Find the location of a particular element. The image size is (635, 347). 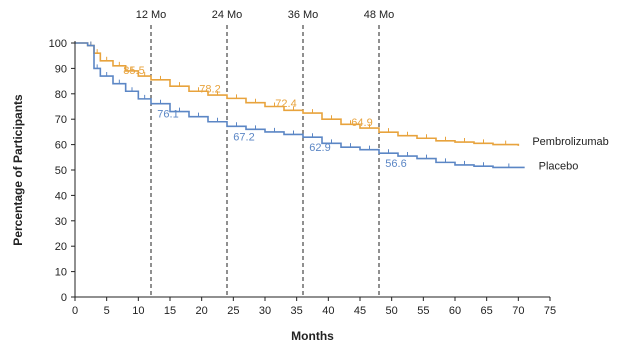

y-tick-label: 90 is located at coordinates (61, 69).